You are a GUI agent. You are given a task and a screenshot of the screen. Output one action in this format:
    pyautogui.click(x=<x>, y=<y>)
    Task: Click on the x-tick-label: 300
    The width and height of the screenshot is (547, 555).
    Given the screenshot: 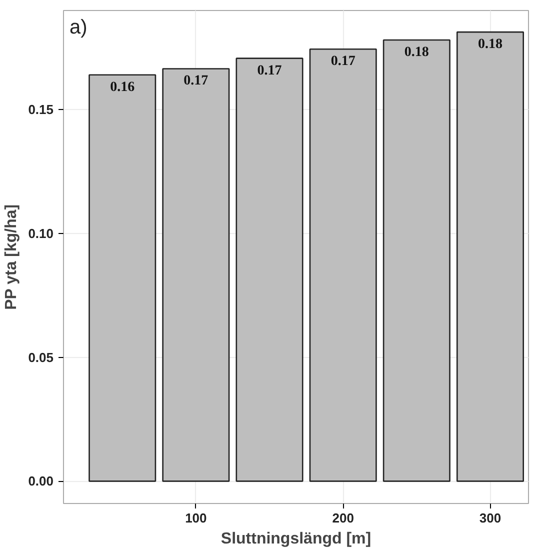 What is the action you would take?
    pyautogui.click(x=490, y=518)
    